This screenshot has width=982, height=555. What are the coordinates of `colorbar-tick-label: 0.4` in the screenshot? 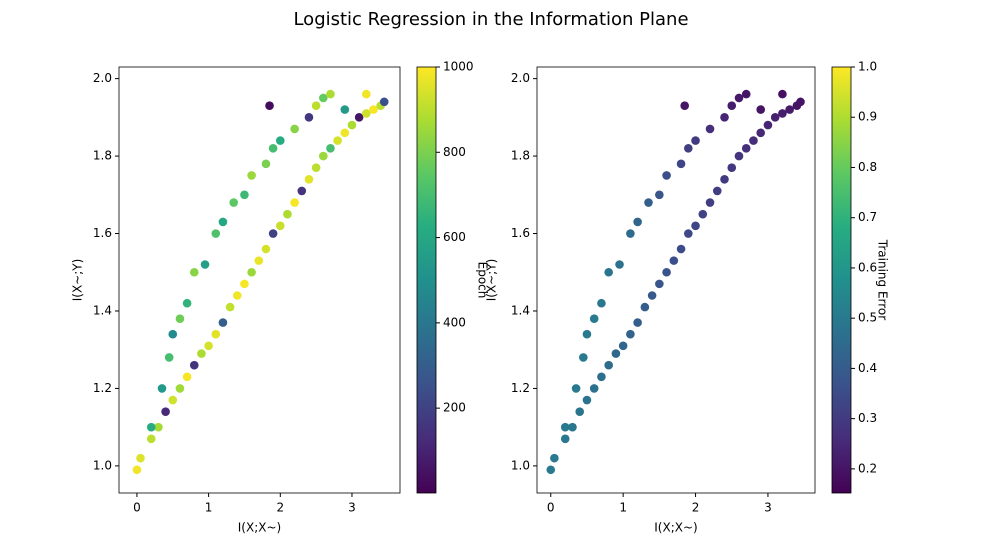 It's located at (867, 368).